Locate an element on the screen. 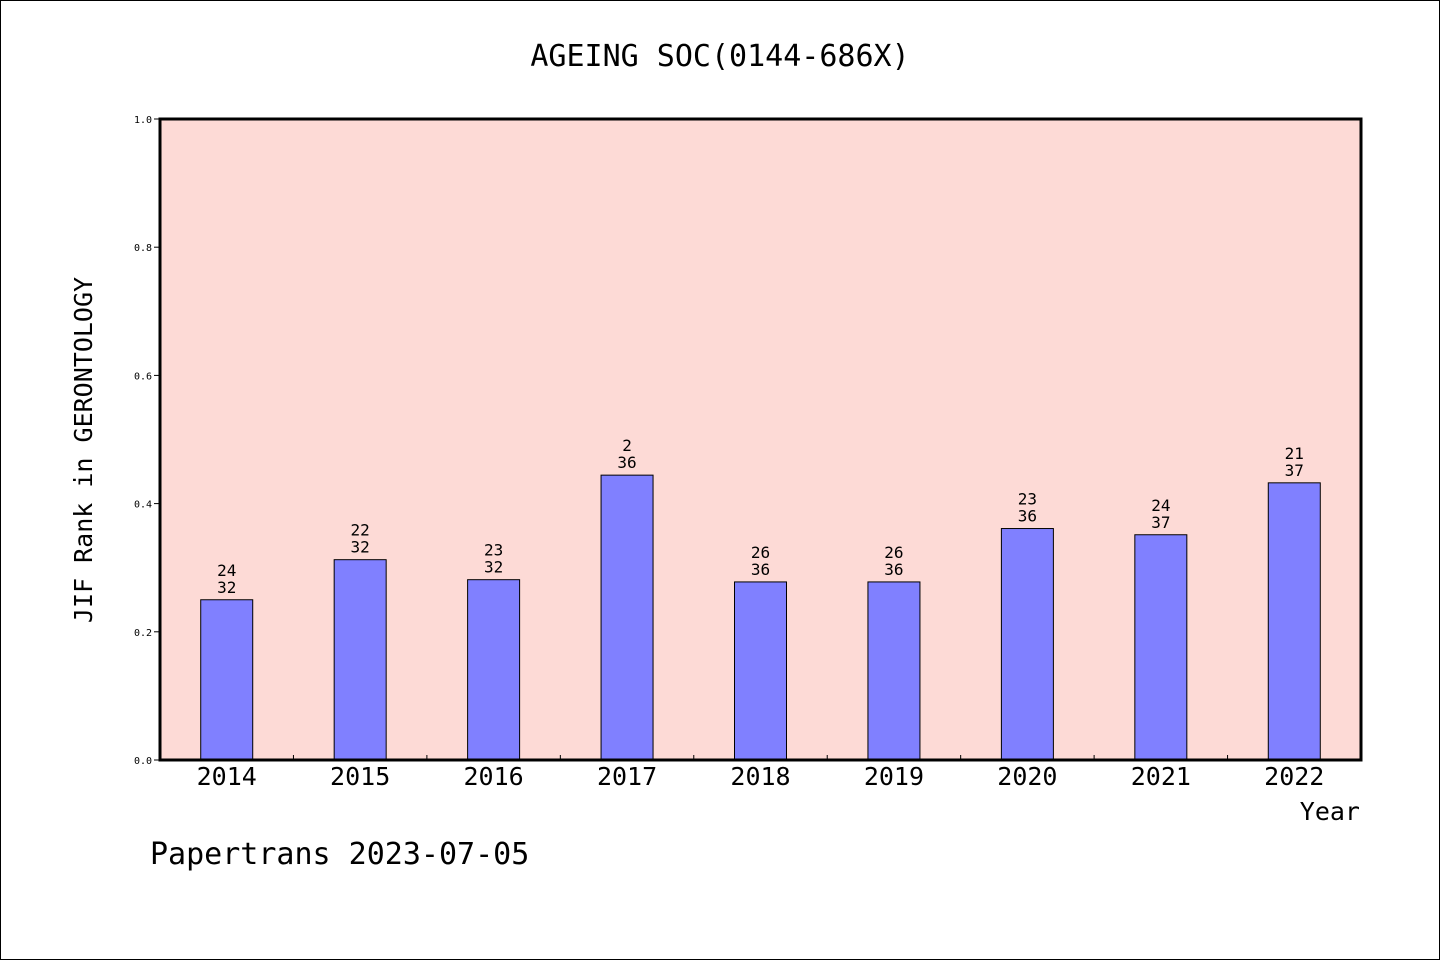  bar-2017 is located at coordinates (627, 617).